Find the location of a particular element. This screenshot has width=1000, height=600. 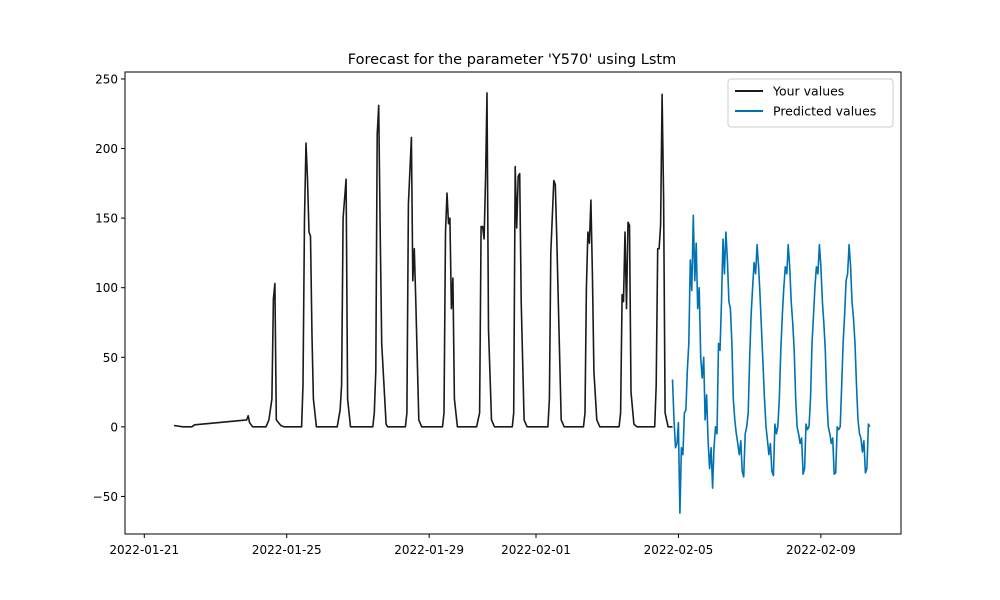

x-tick-label: 2022-01-21 is located at coordinates (144, 550).